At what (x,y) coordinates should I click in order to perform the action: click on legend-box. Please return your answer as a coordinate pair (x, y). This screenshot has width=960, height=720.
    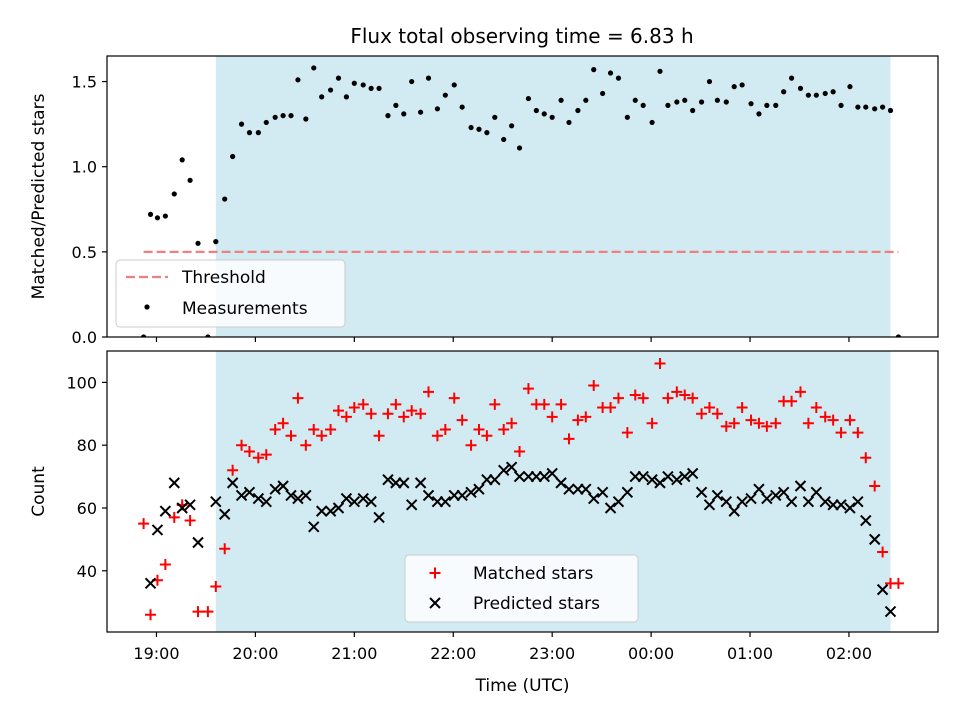
    Looking at the image, I should click on (521, 588).